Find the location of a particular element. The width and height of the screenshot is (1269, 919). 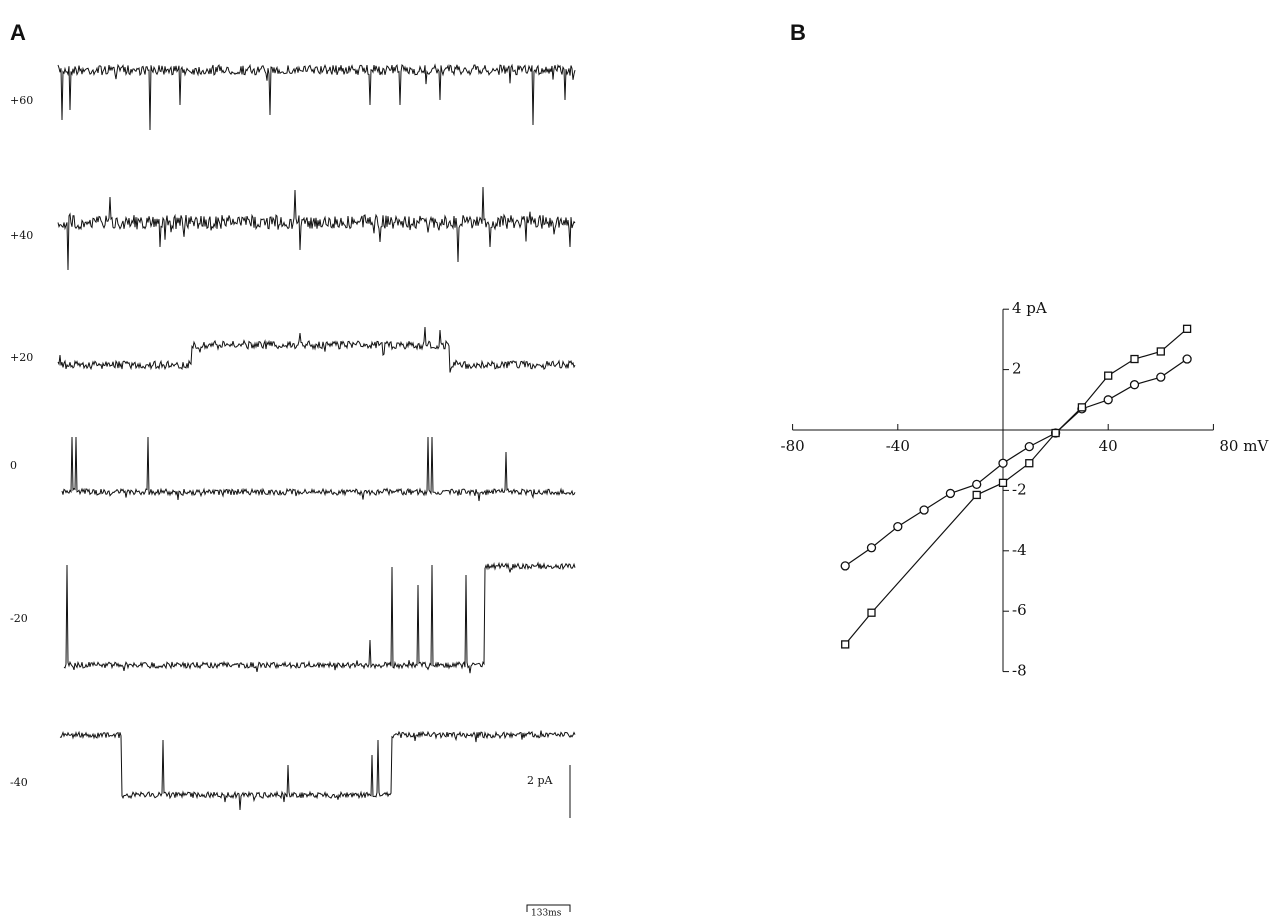

x-tick-label: -80 is located at coordinates (793, 446).